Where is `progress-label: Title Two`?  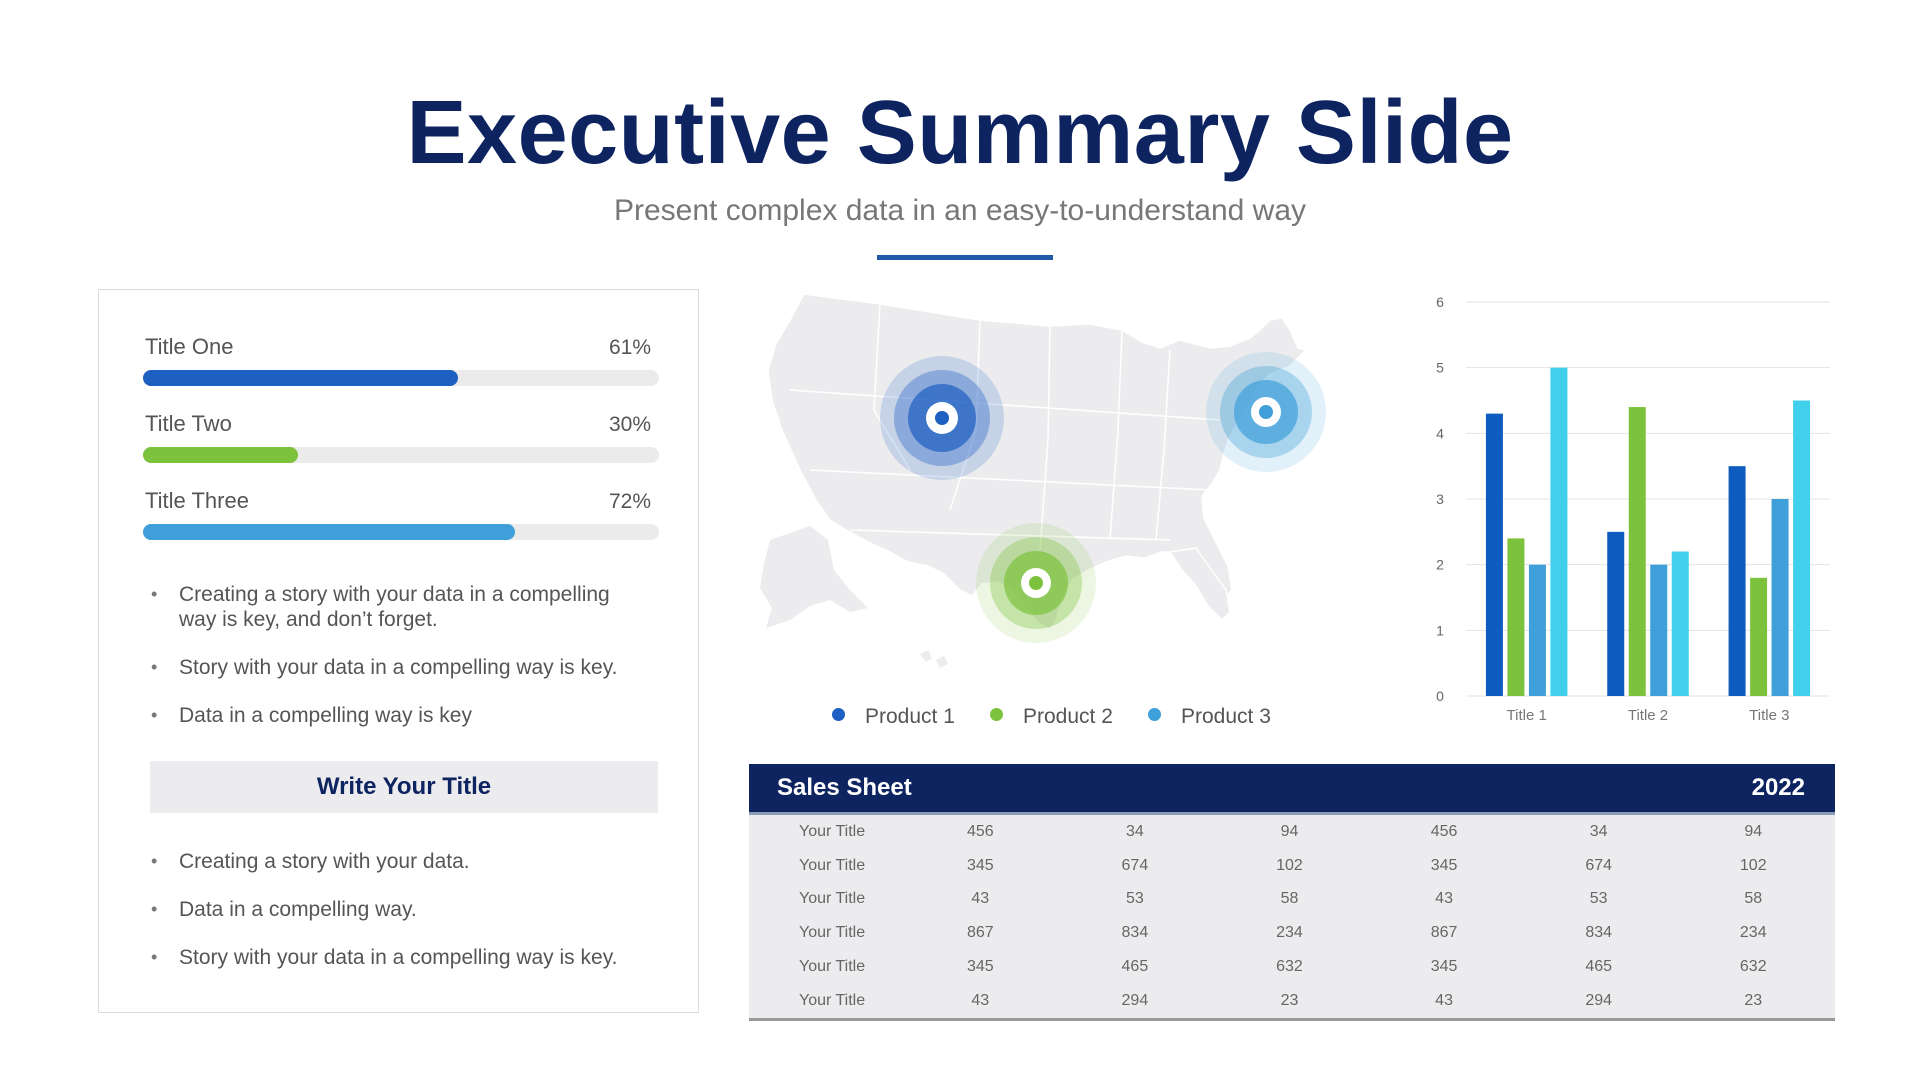 progress-label: Title Two is located at coordinates (188, 423).